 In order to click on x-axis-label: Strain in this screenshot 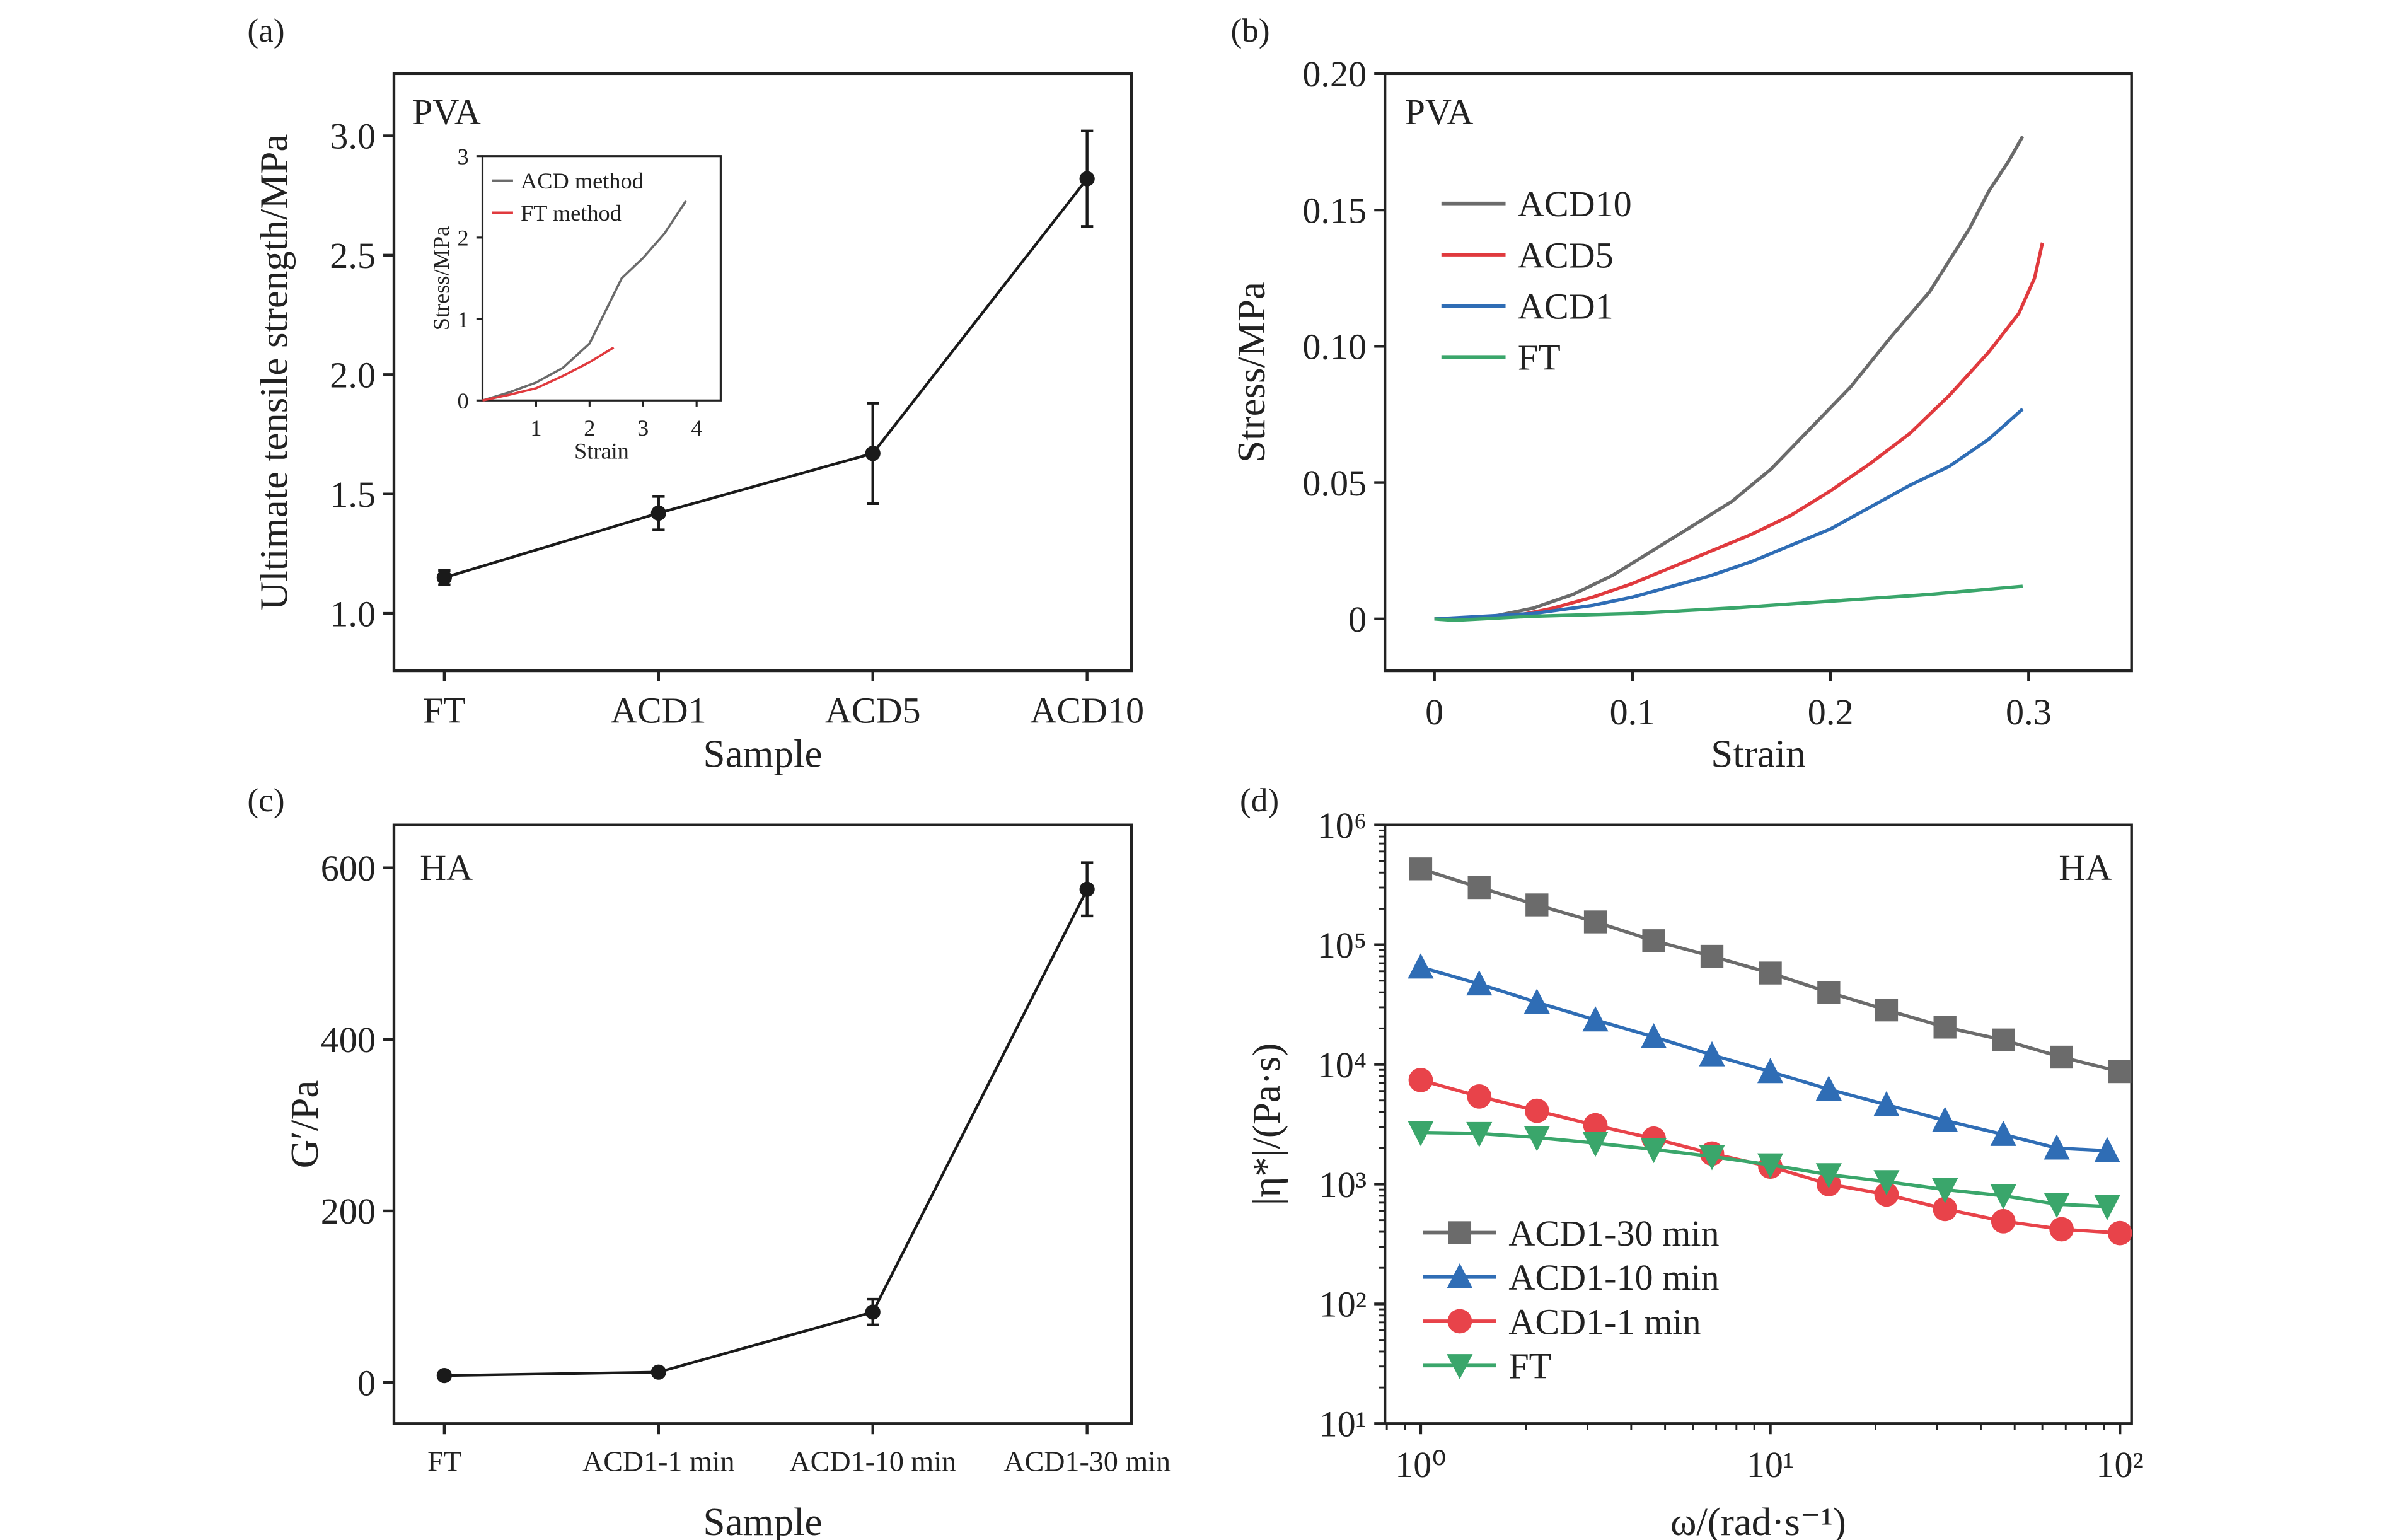, I will do `click(601, 450)`.